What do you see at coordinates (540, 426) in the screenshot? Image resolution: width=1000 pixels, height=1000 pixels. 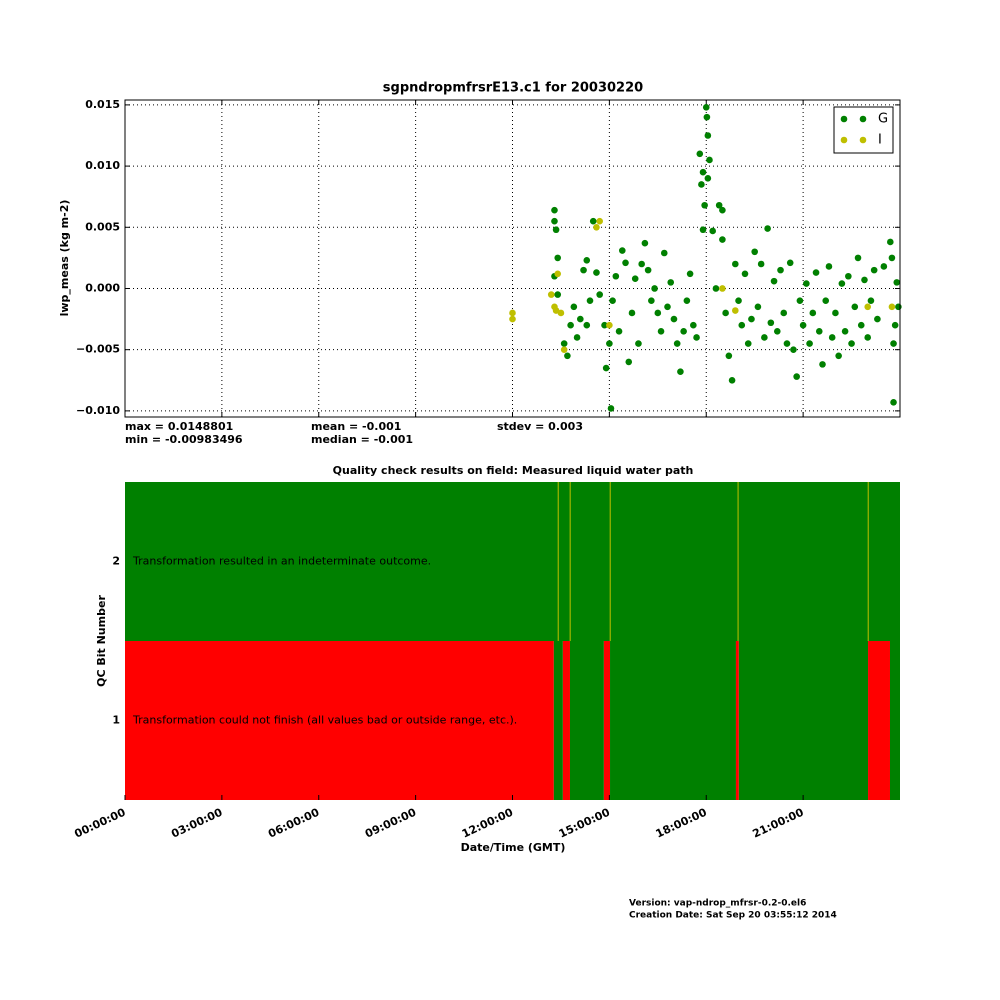 I see `stat: stdev = 0.003` at bounding box center [540, 426].